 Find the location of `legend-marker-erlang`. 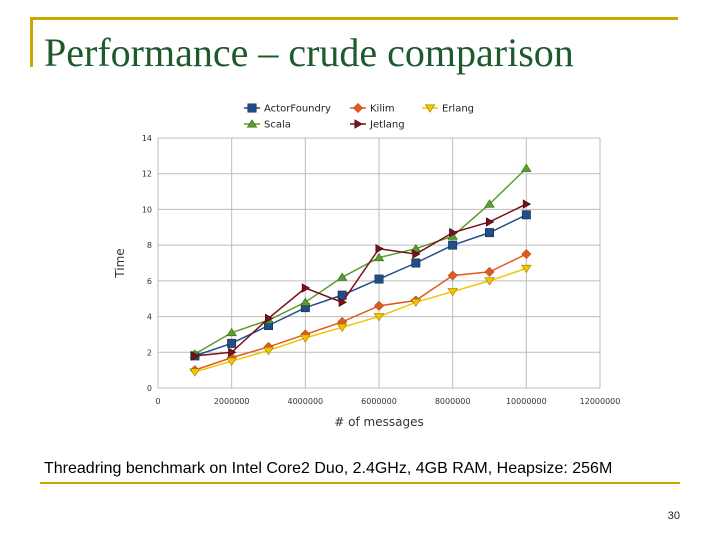

legend-marker-erlang is located at coordinates (430, 108).